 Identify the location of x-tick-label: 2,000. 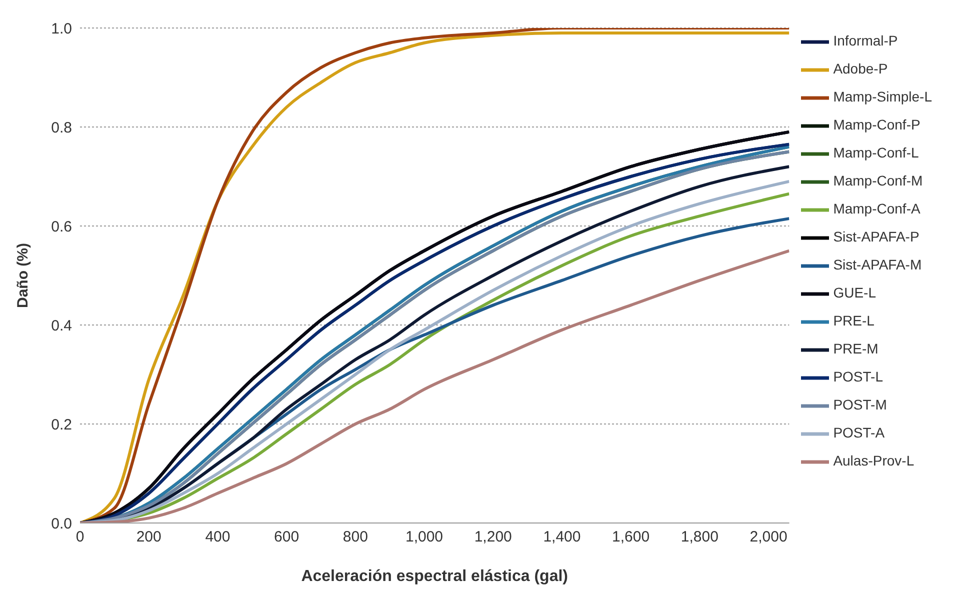
(769, 537).